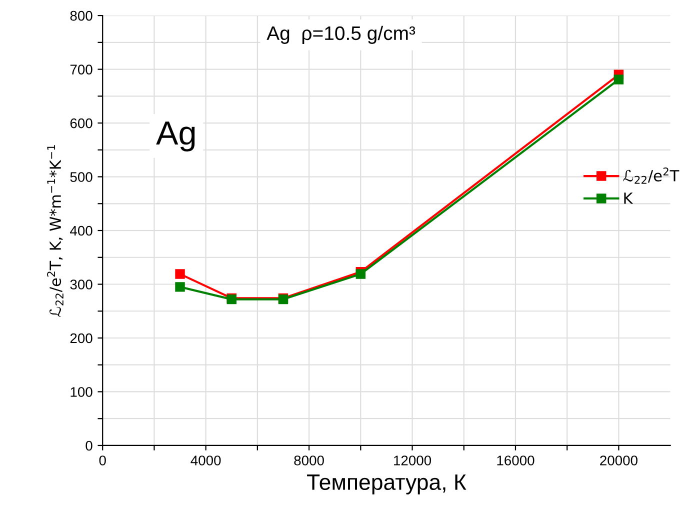 The image size is (684, 518). I want to click on y-tick-label: 400, so click(81, 231).